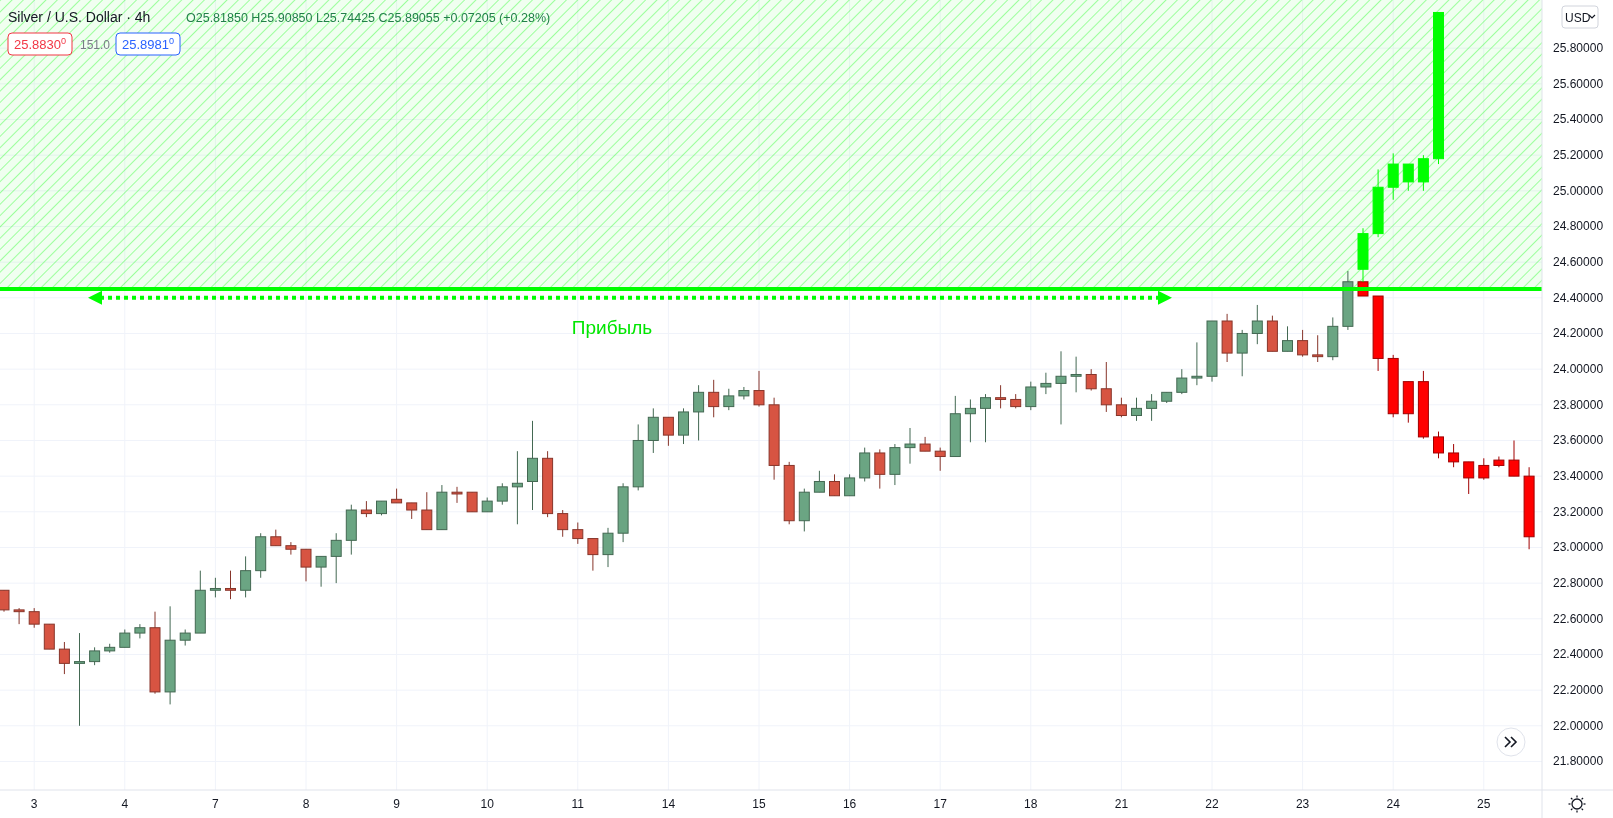 The width and height of the screenshot is (1613, 818). What do you see at coordinates (397, 804) in the screenshot?
I see `x-tick-label: 9` at bounding box center [397, 804].